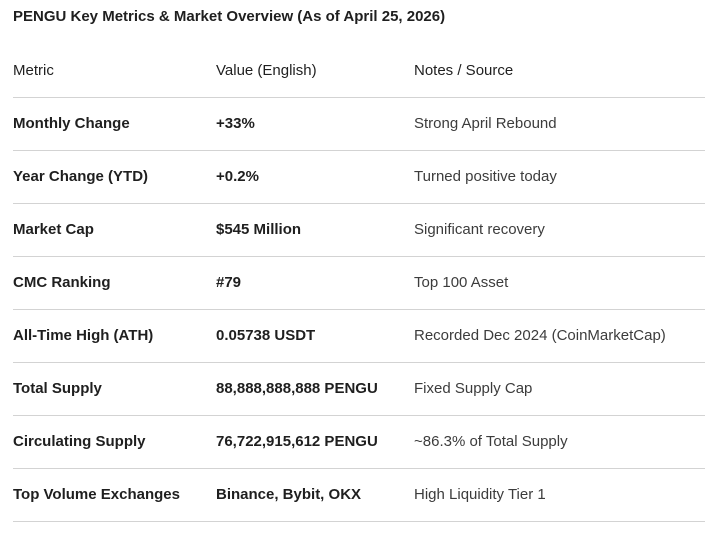 The width and height of the screenshot is (707, 536). I want to click on value-cell: +0.2%, so click(315, 177).